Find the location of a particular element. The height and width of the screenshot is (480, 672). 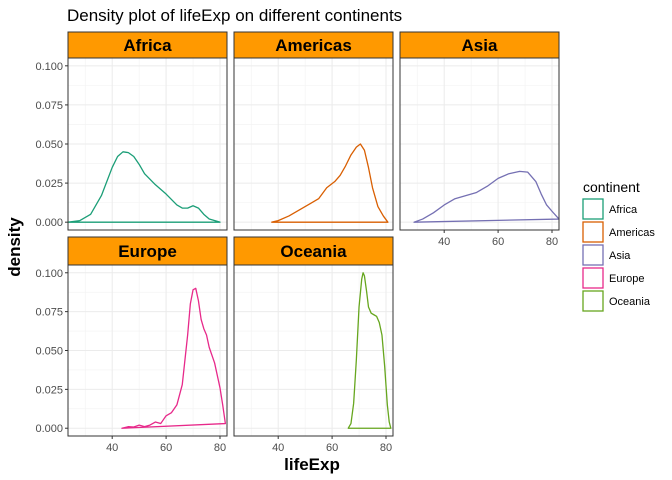

strip-americas is located at coordinates (313, 45).